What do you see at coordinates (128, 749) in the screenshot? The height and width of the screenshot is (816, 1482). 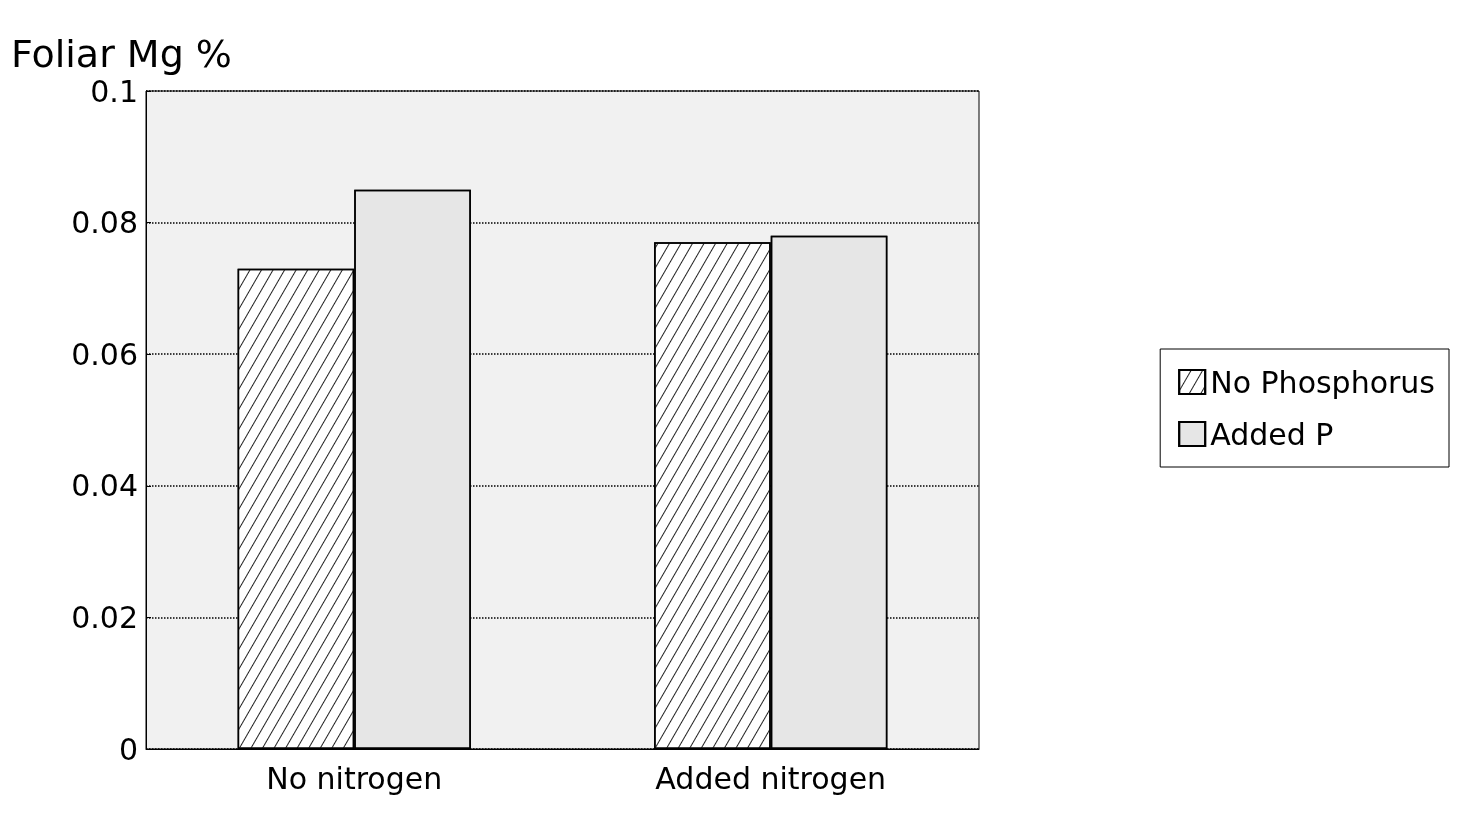 I see `y-tick-label: 0` at bounding box center [128, 749].